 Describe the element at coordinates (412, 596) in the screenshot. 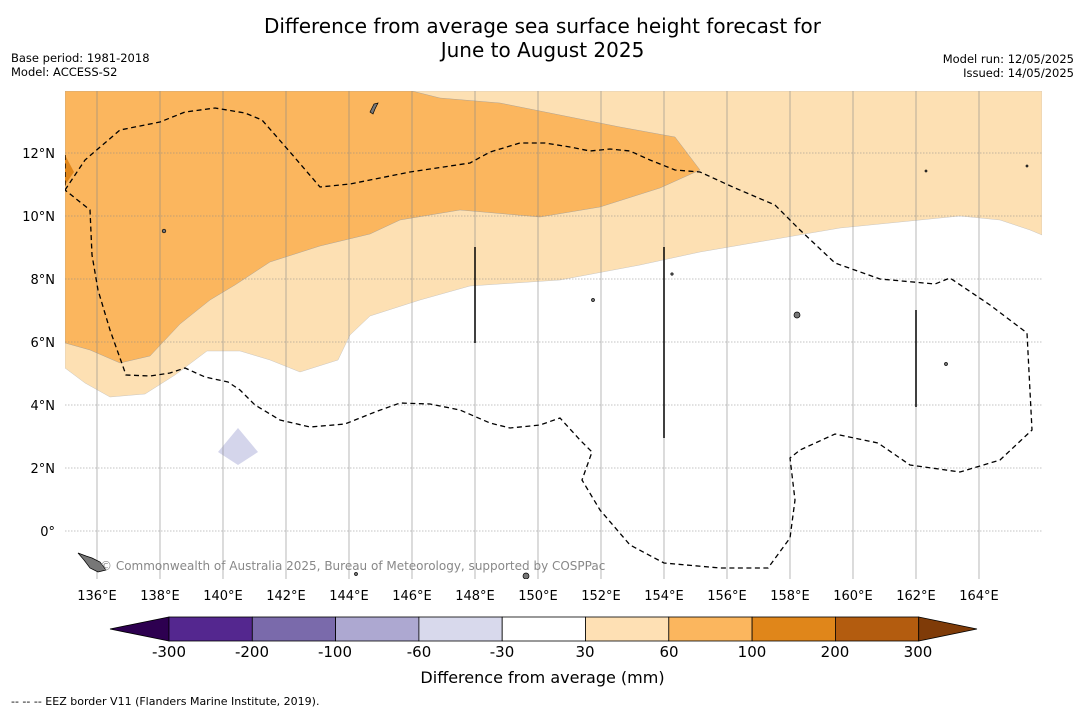

I see `lon-label: 146°E` at that location.